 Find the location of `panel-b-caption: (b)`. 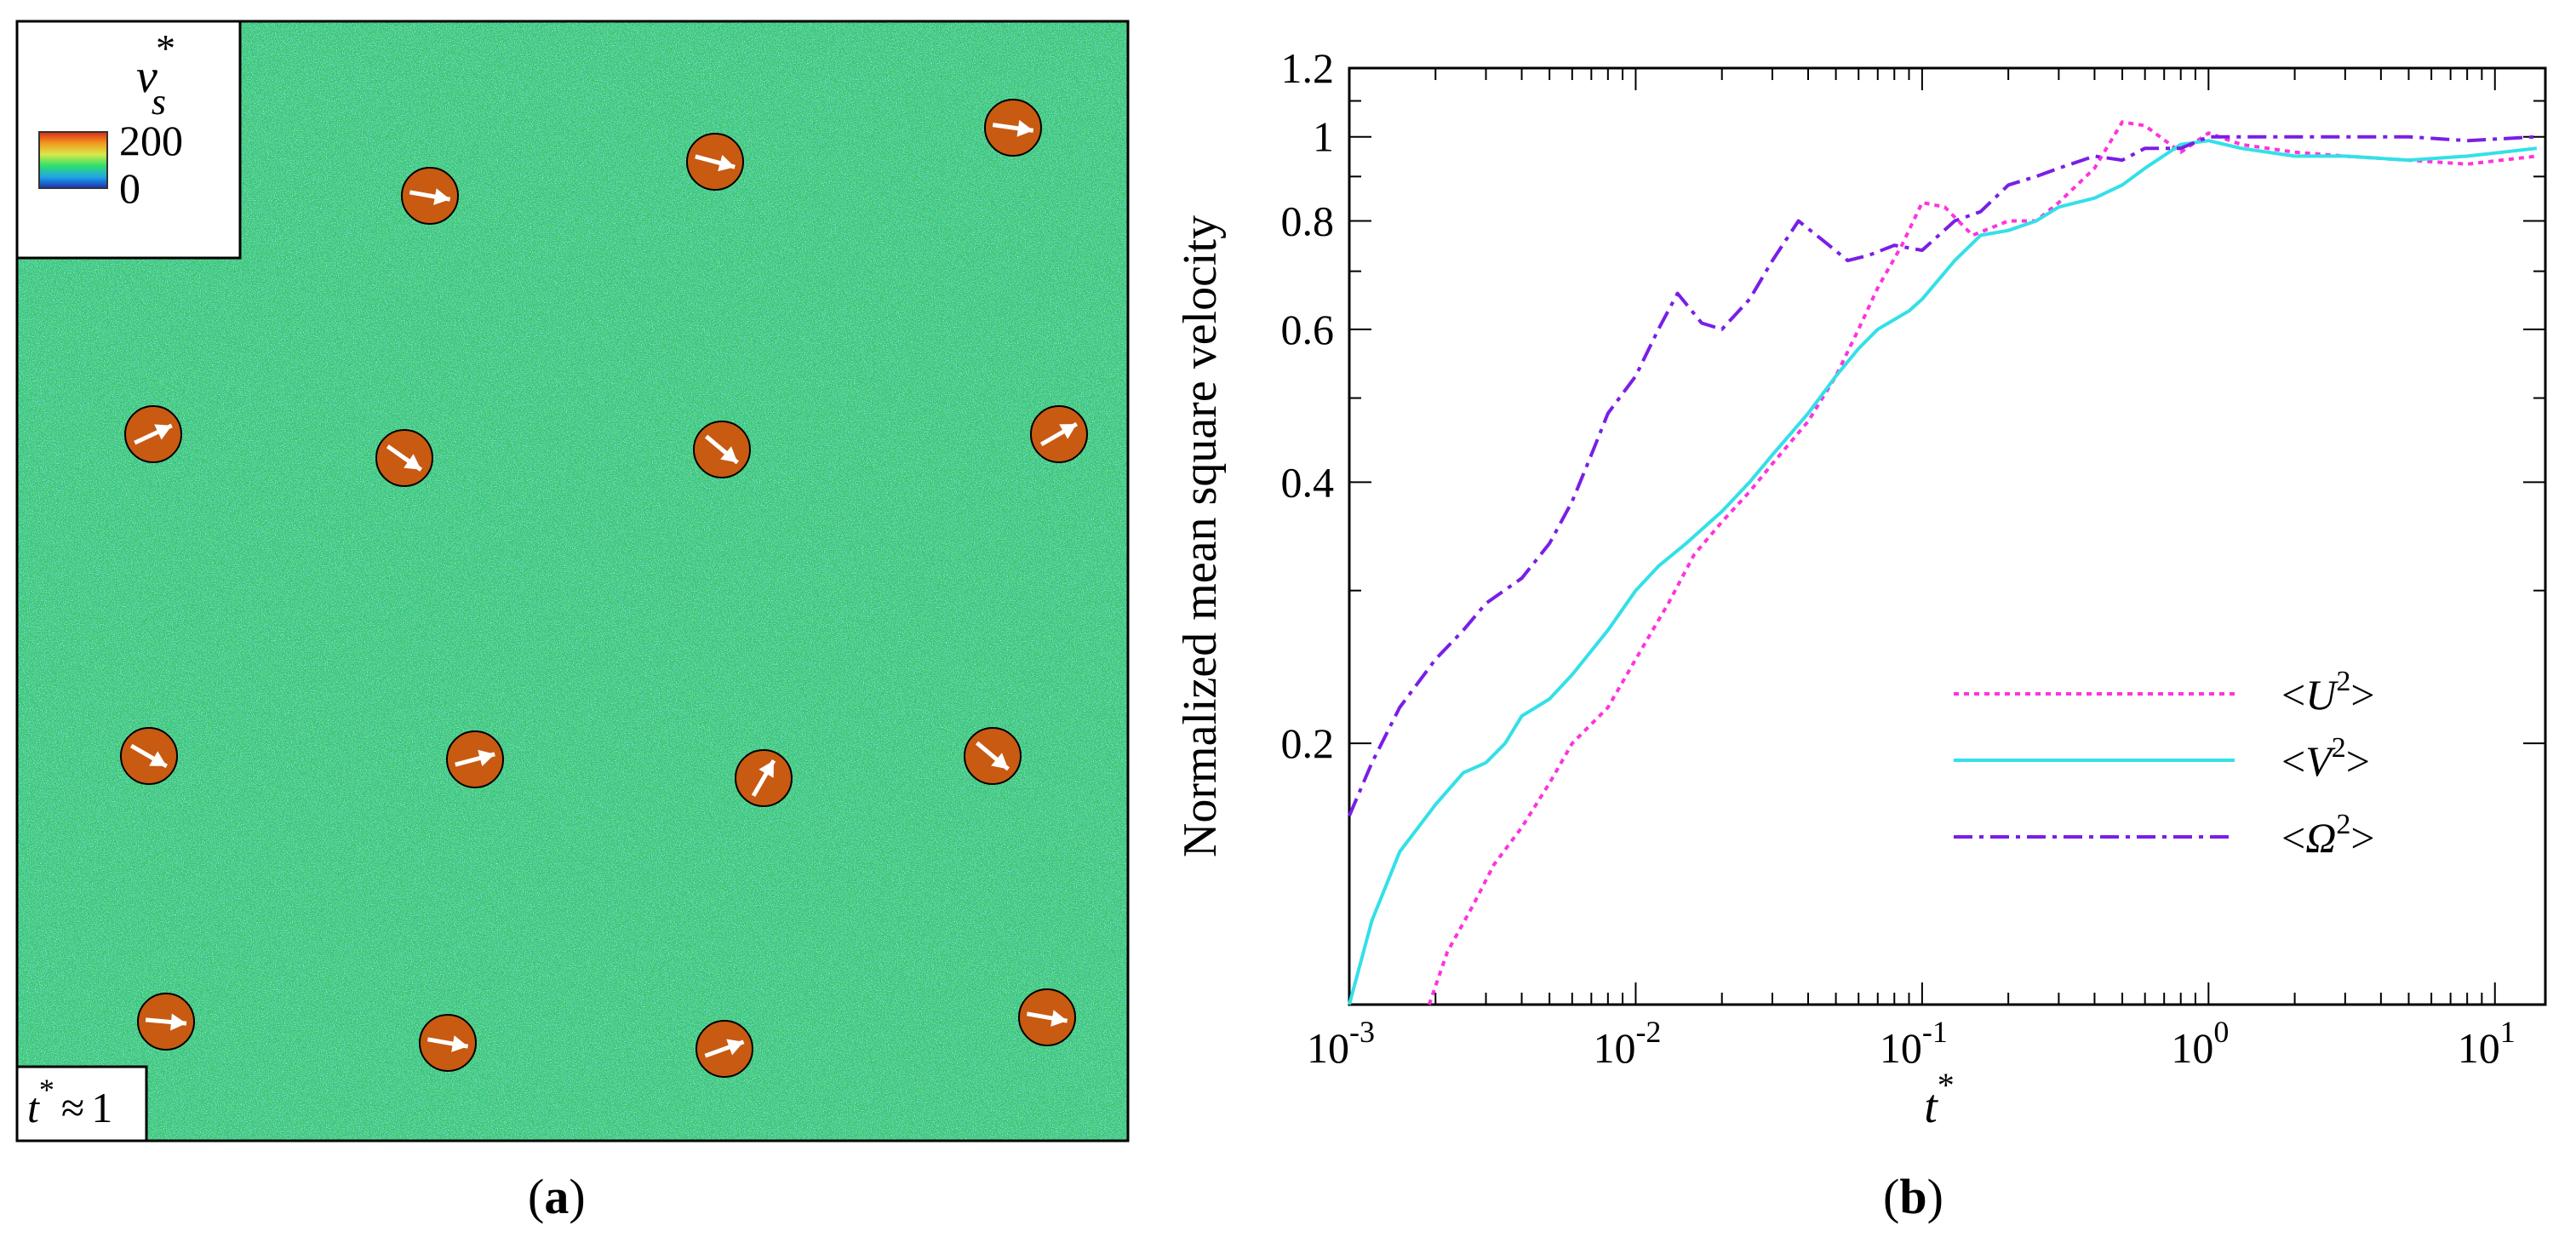

panel-b-caption: (b) is located at coordinates (1913, 1196).